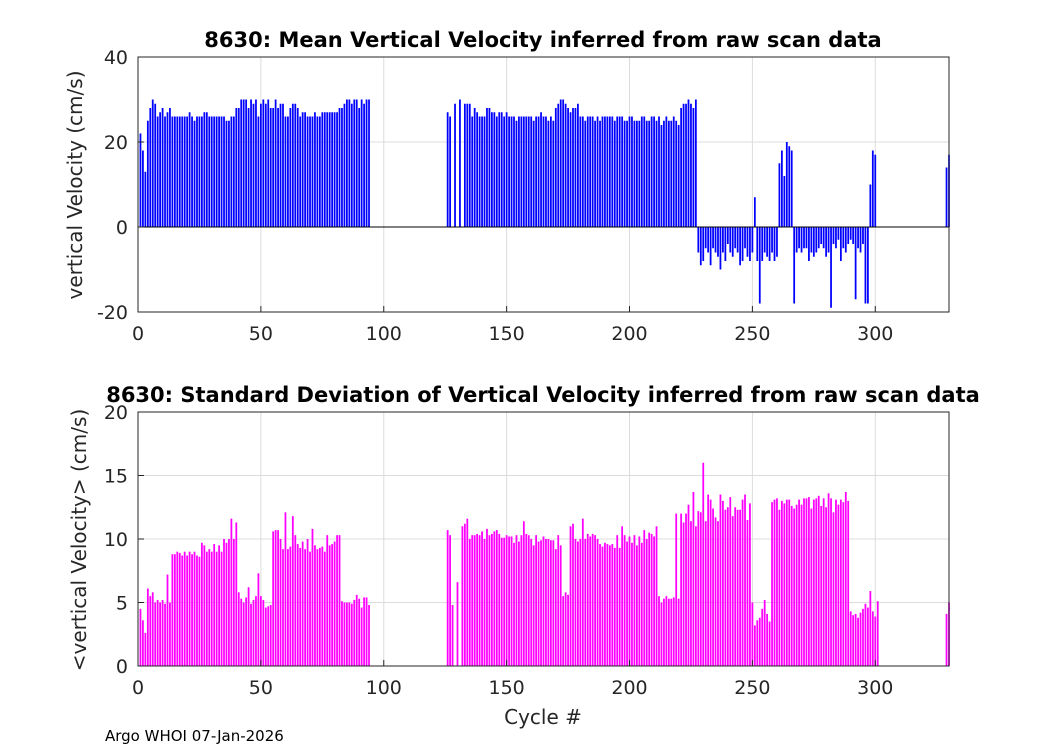 The image size is (1050, 750). I want to click on footer-credit: Argo WHOI 07-Jan-2026, so click(194, 736).